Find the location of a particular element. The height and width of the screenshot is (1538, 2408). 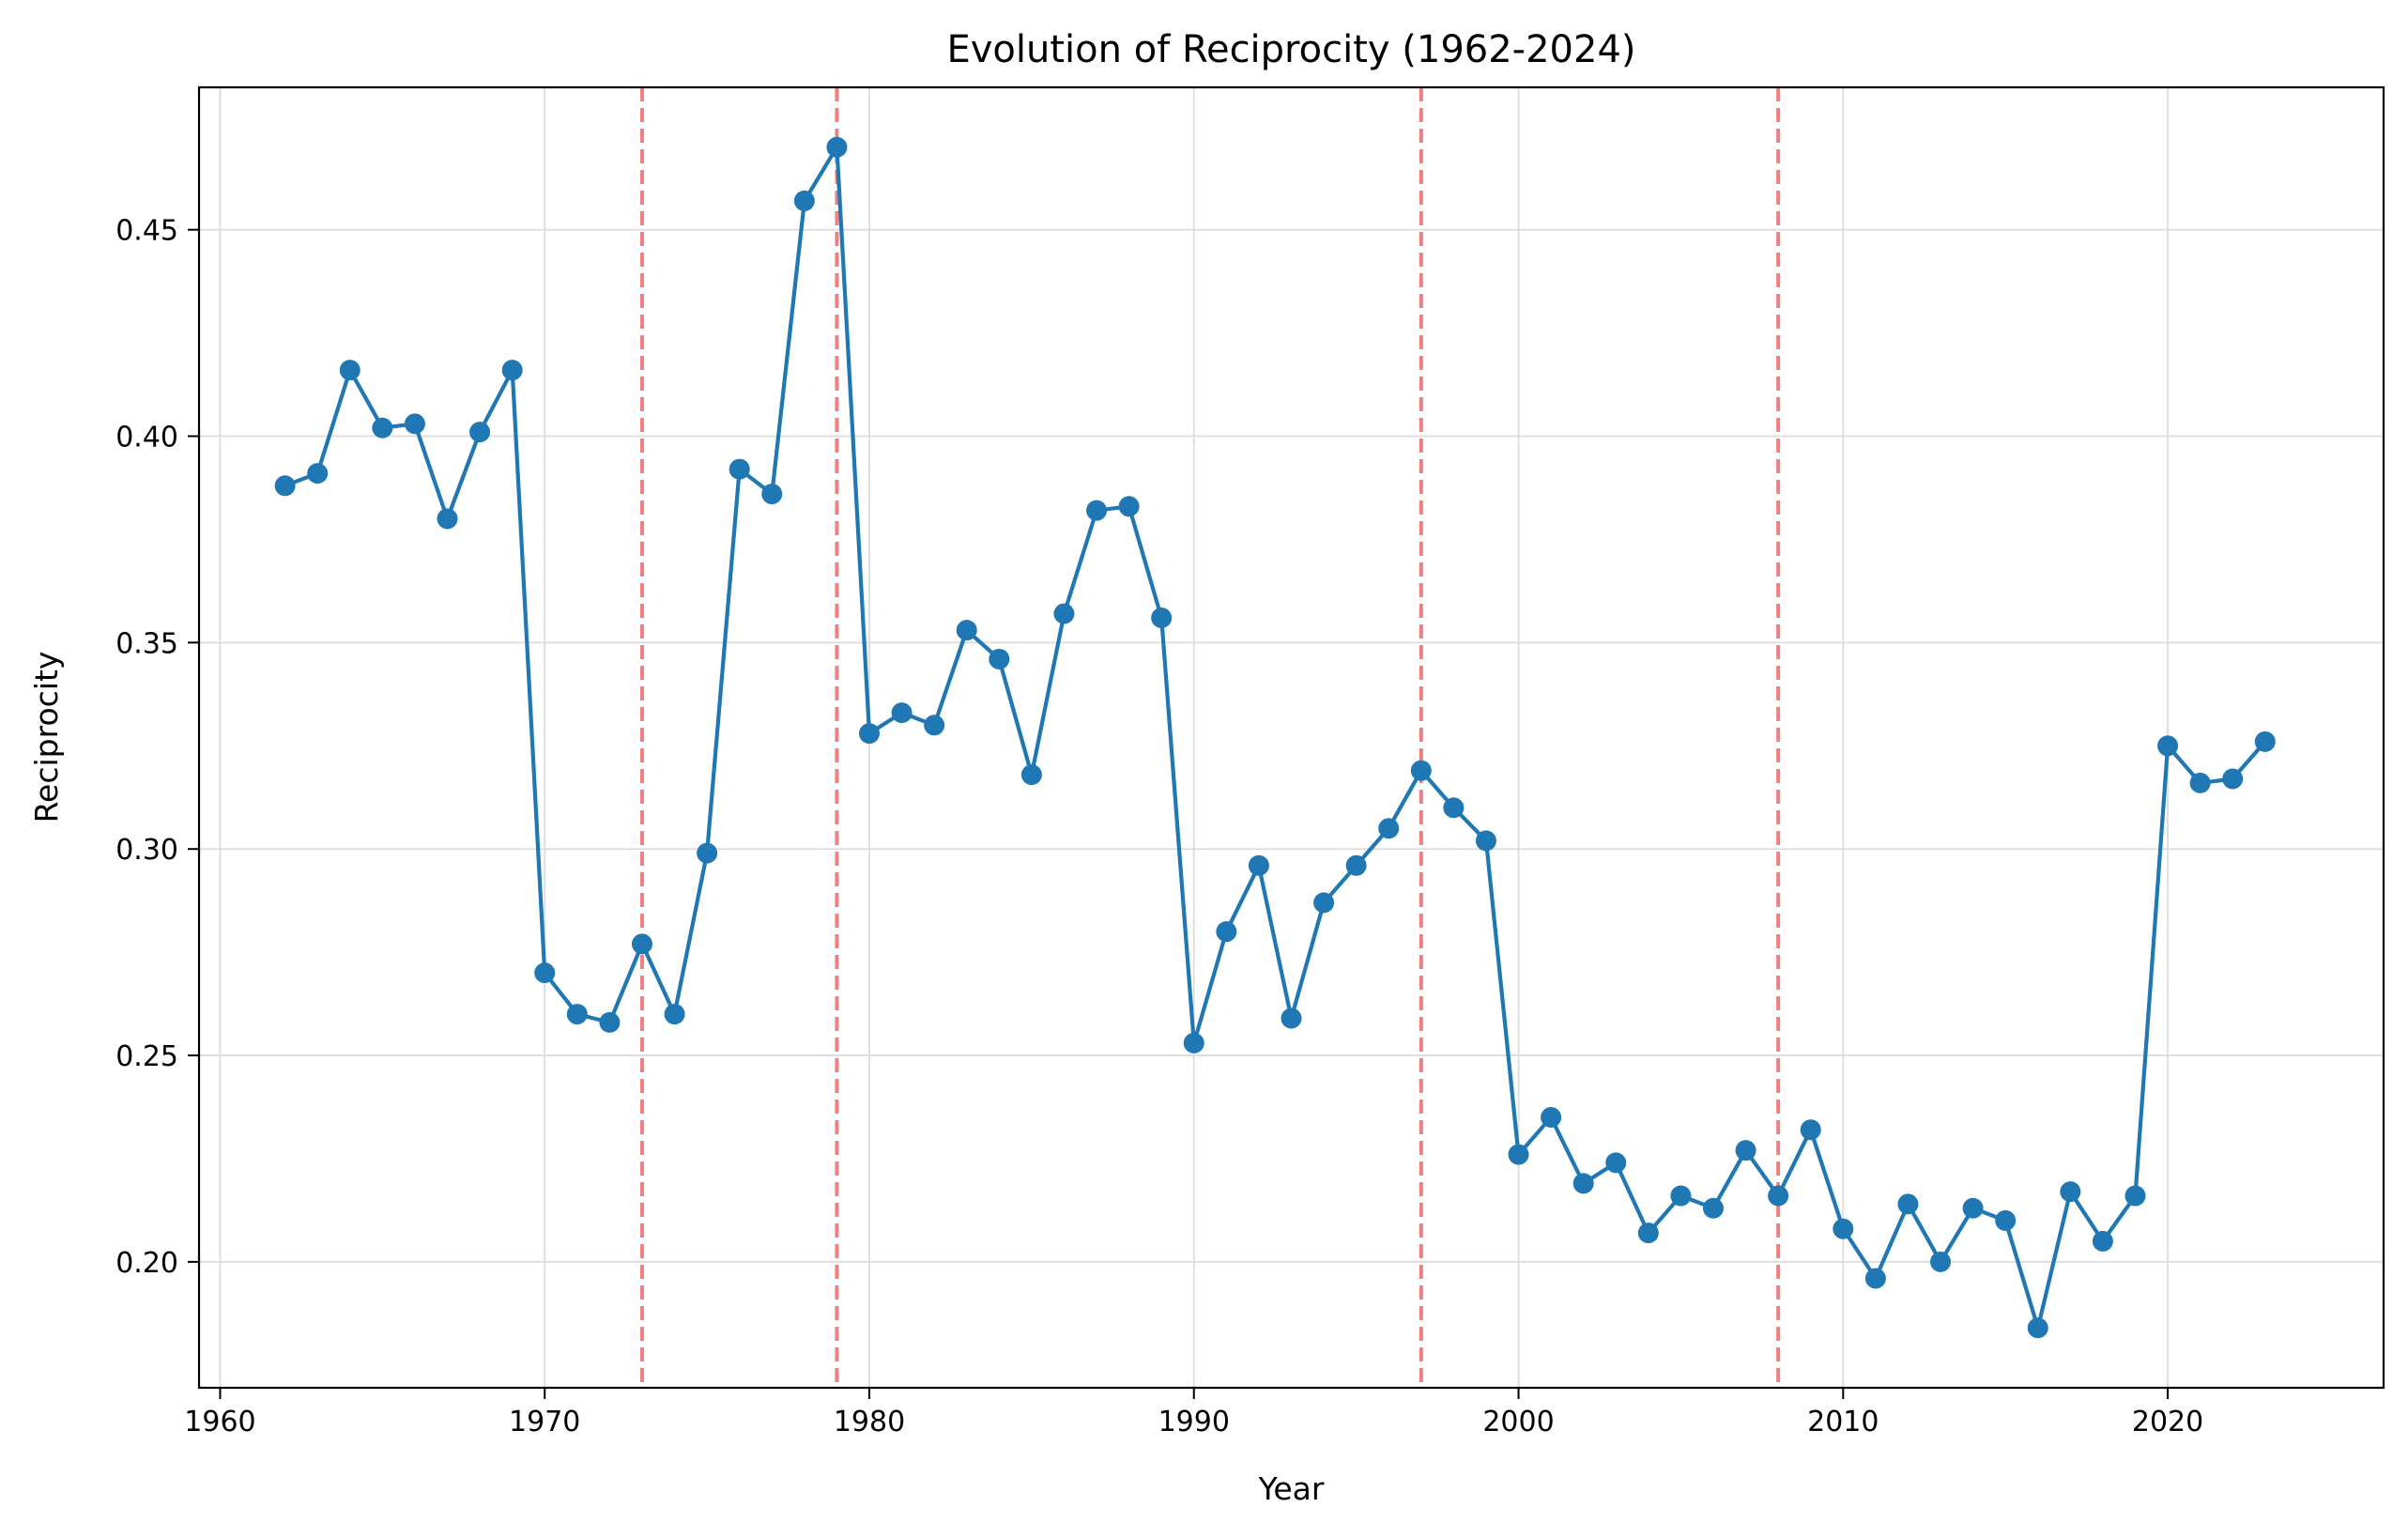

y-tick-label: 0.30 is located at coordinates (146, 850).